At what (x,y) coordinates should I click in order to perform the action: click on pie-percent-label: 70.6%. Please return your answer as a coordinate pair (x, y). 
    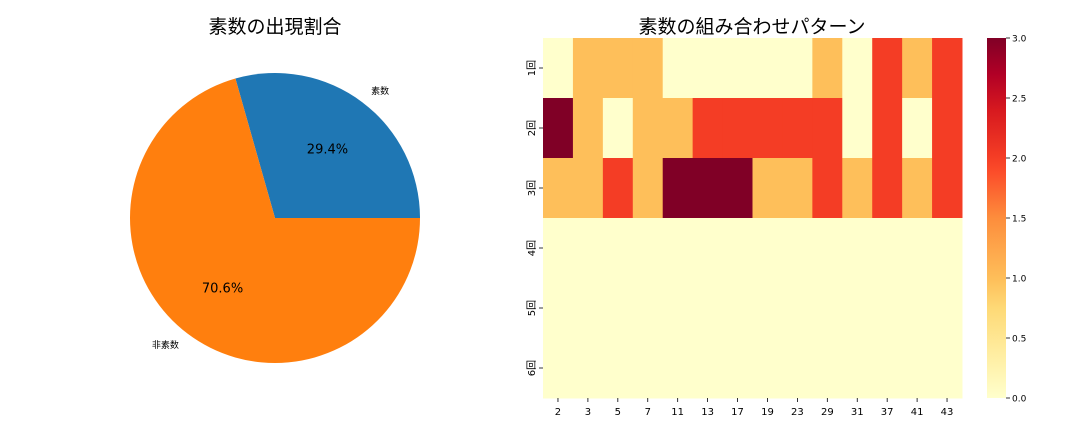
    Looking at the image, I should click on (222, 288).